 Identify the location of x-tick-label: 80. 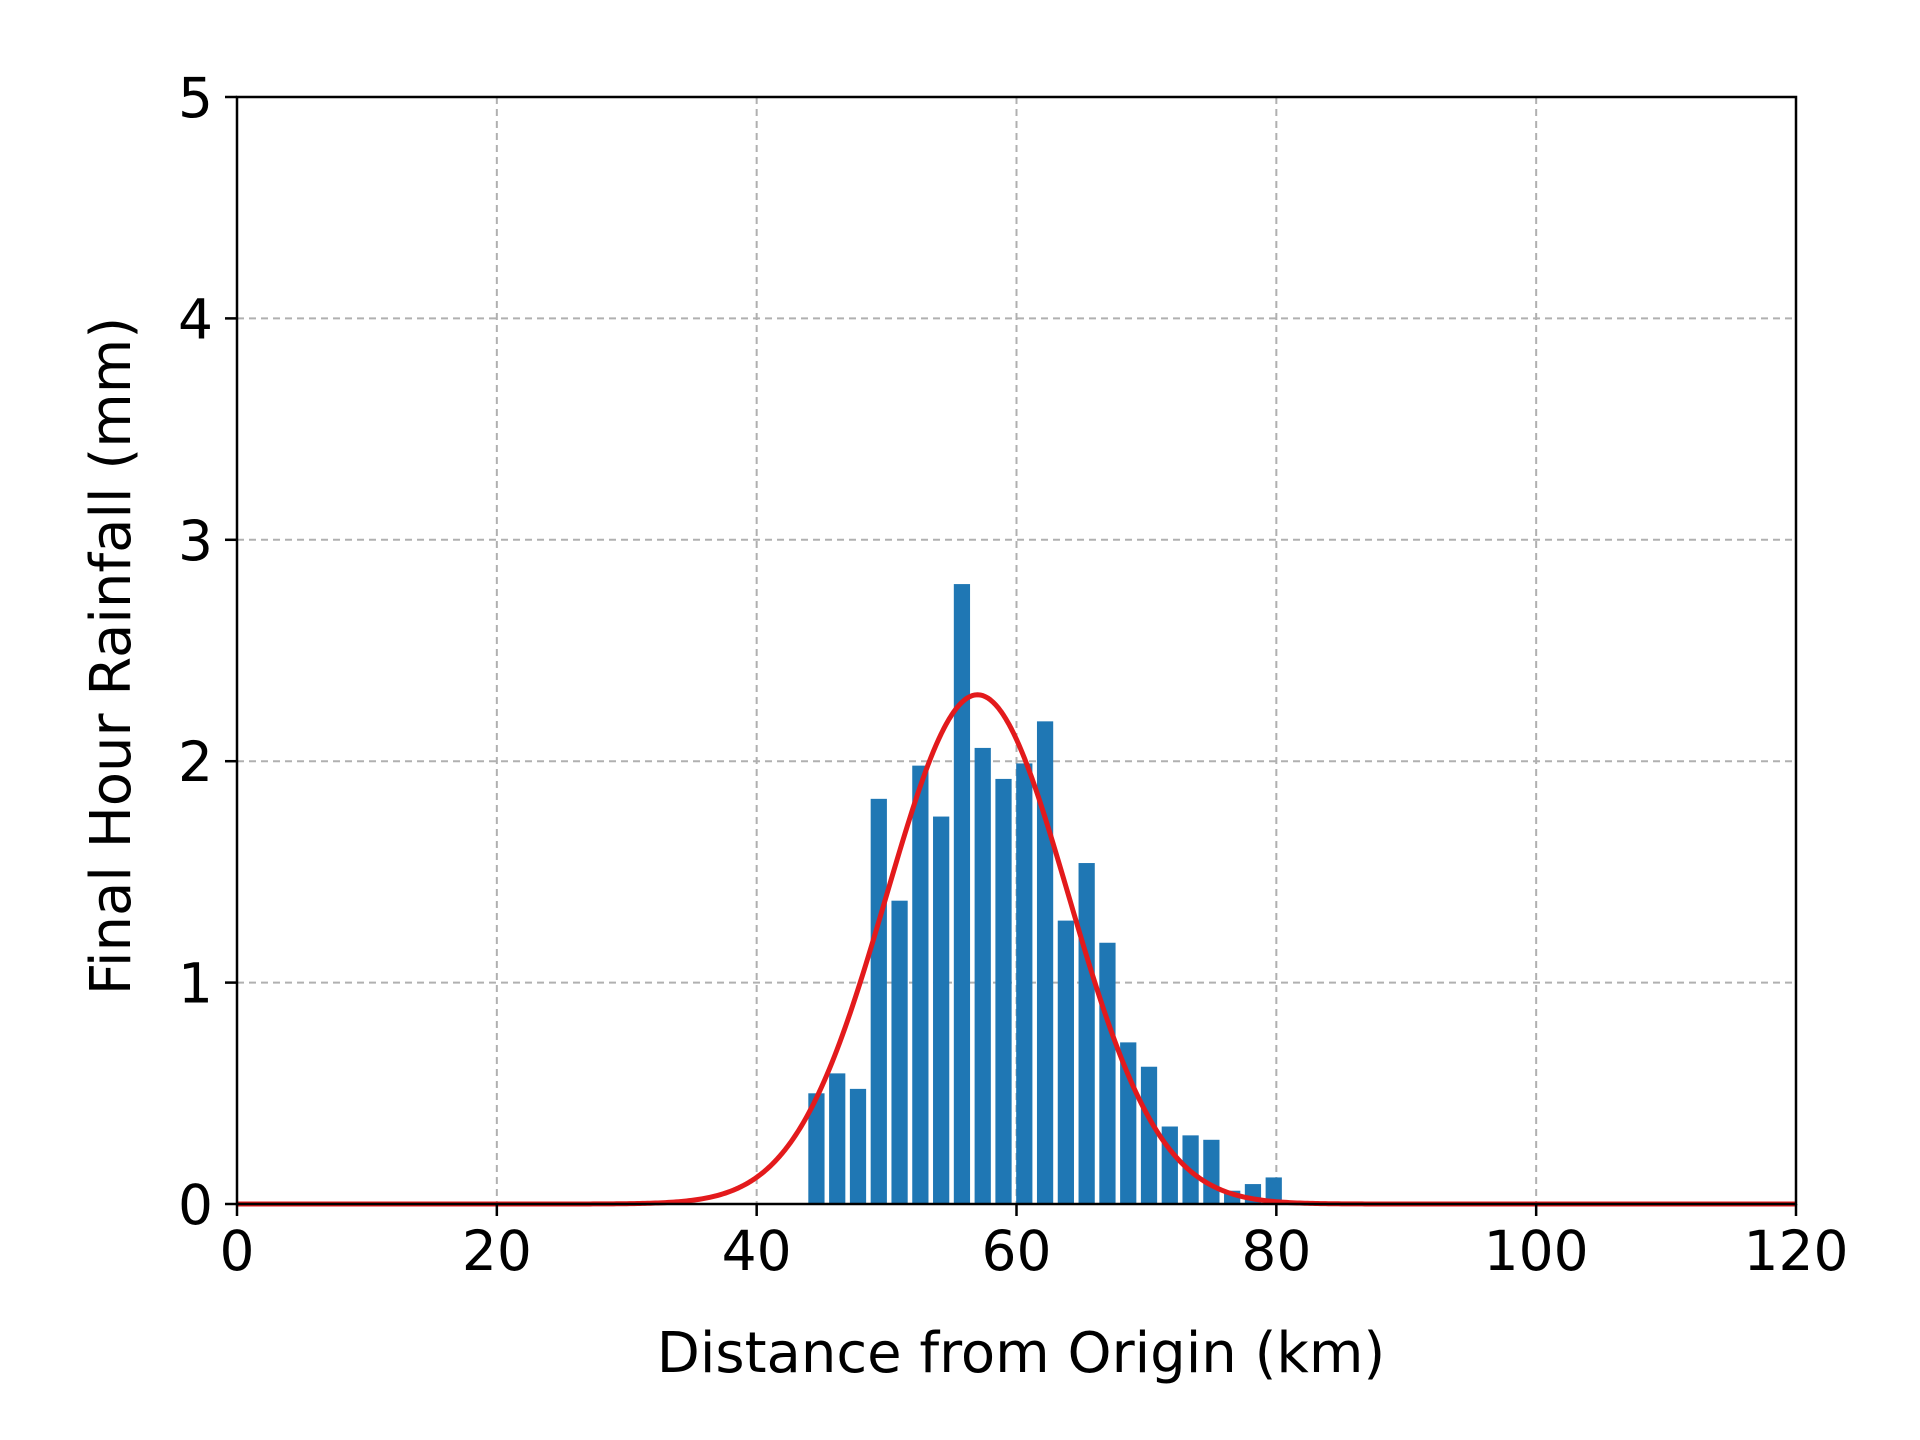
(1276, 1251).